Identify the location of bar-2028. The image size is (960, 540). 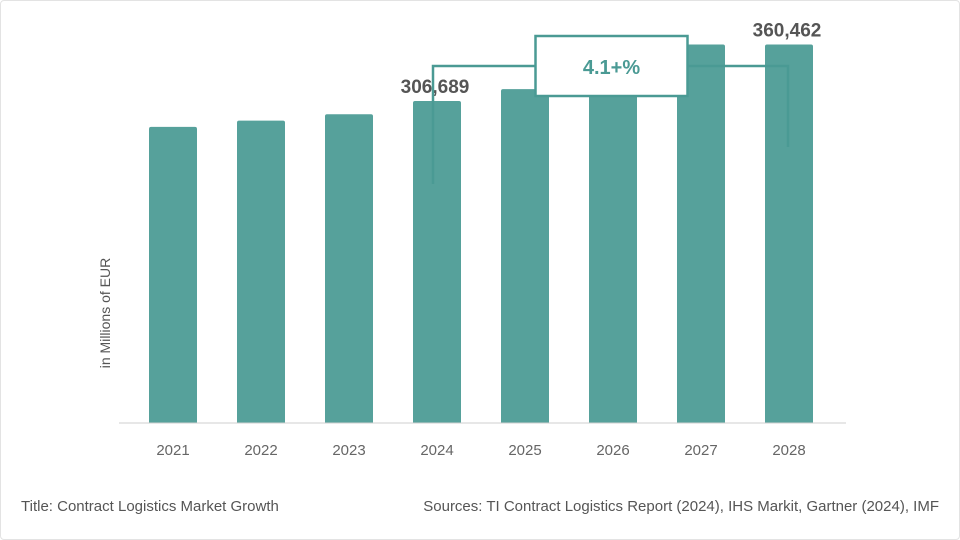
(789, 234).